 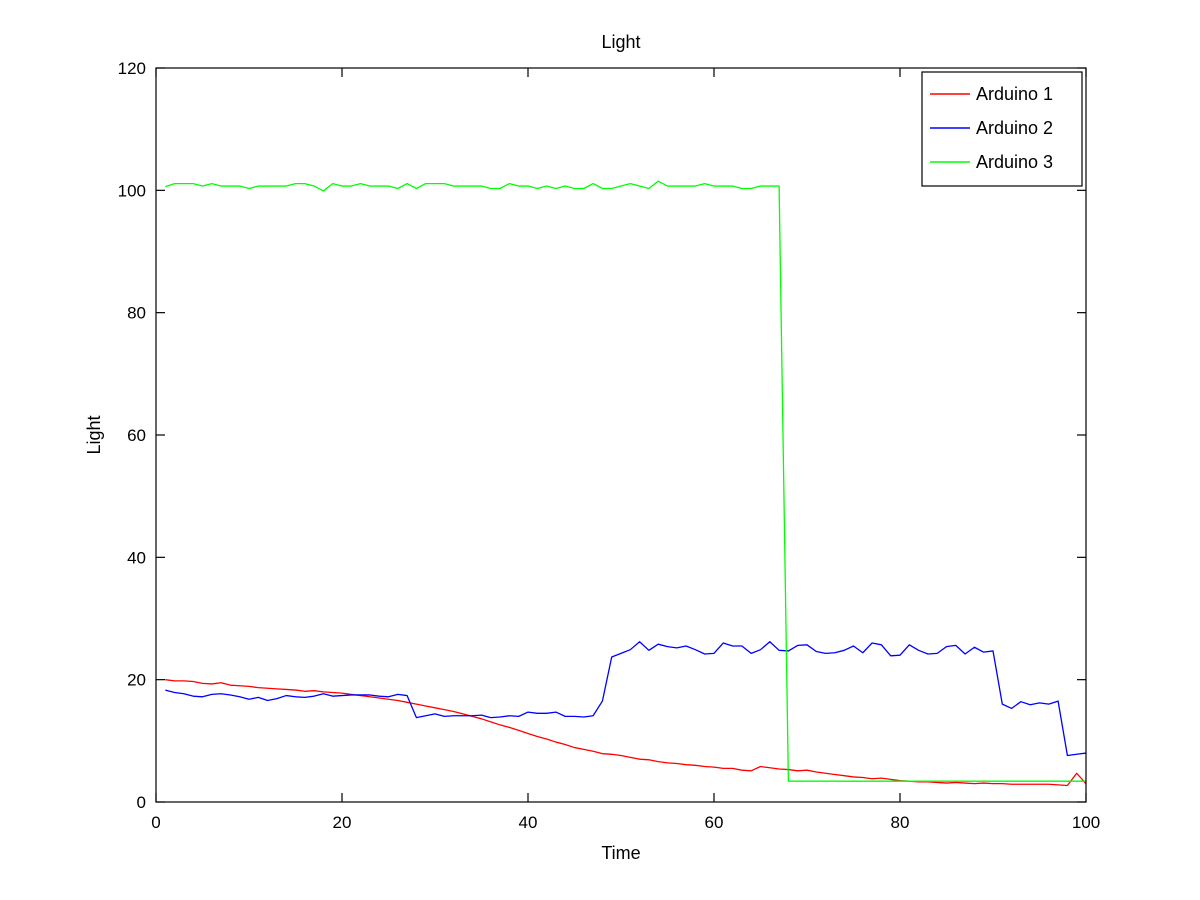 I want to click on x-tick-label: 60, so click(x=714, y=822).